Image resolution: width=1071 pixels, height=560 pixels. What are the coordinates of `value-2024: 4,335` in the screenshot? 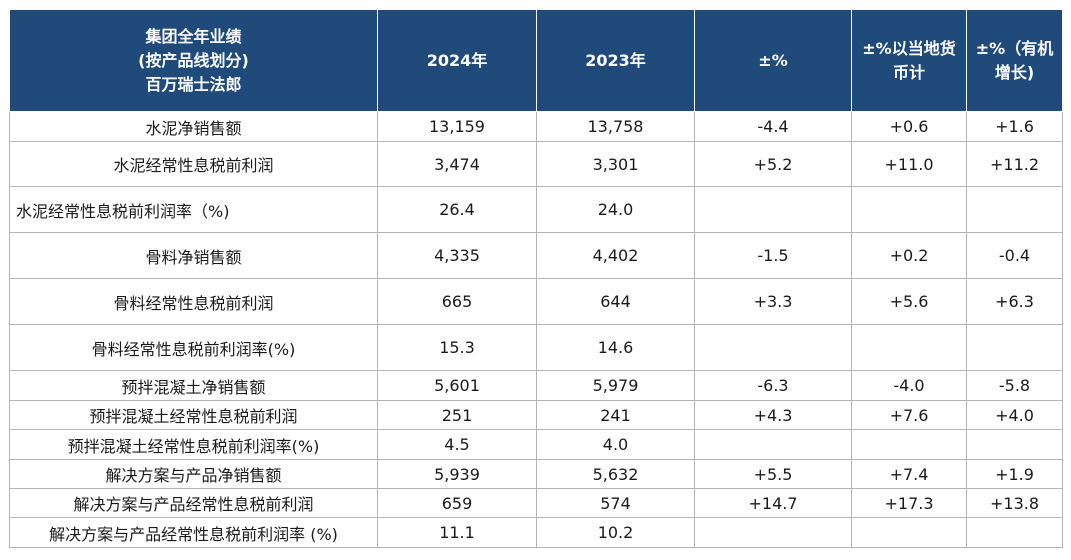 It's located at (457, 255).